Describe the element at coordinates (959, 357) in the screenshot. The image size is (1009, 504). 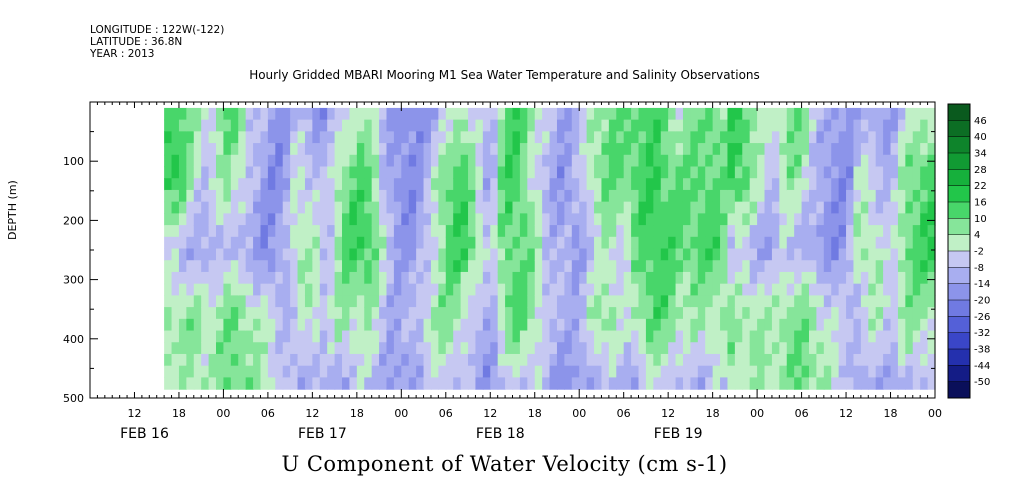
I see `colorbar-swatch` at that location.